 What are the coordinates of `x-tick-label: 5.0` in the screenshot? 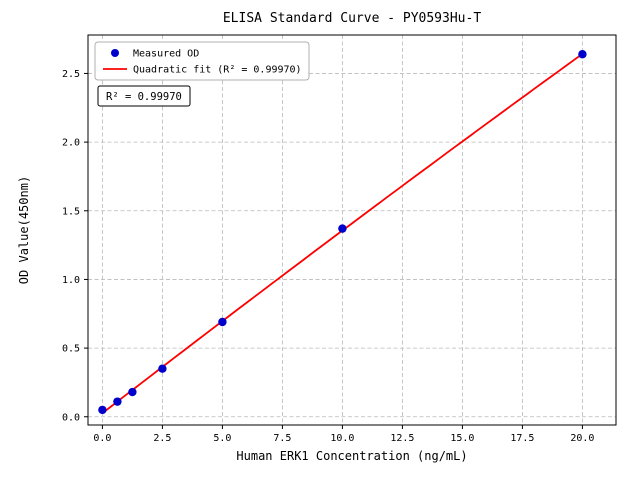 It's located at (222, 438).